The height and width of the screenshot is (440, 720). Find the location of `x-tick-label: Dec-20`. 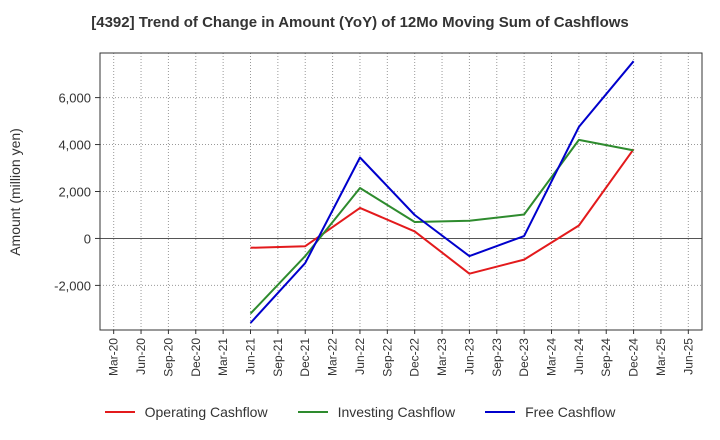

x-tick-label: Dec-20 is located at coordinates (196, 357).